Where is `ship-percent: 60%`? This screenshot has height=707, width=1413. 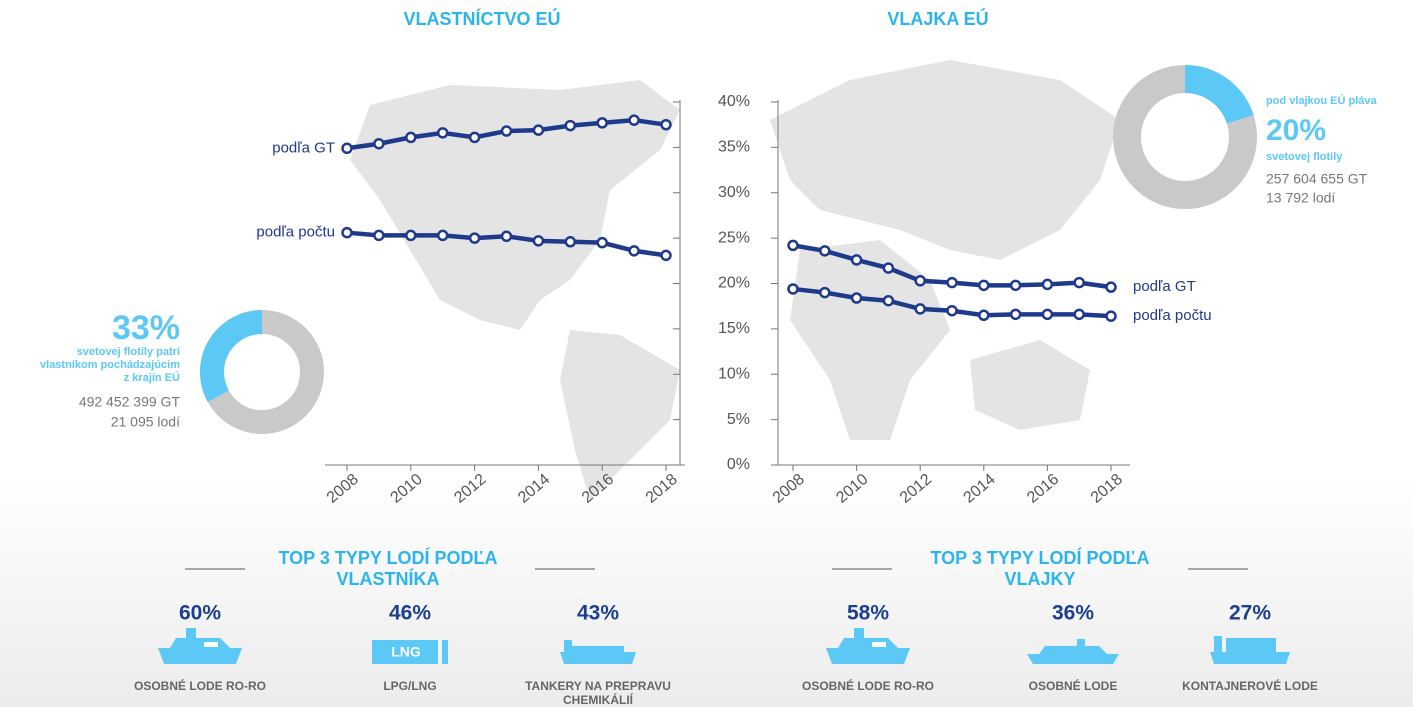 ship-percent: 60% is located at coordinates (200, 613).